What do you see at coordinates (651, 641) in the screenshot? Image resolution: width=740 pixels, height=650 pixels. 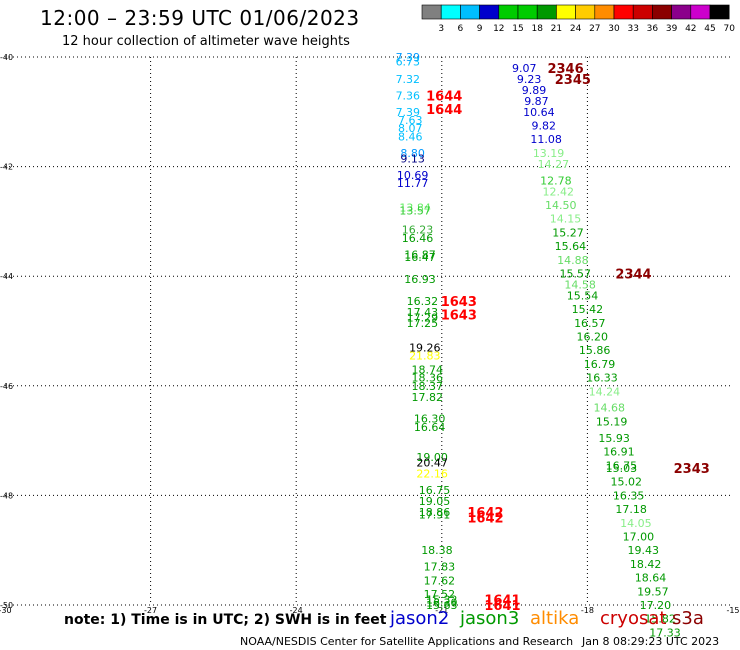 I see `footer-timestamp: Jan 8 08:29:23 UTC 2023` at bounding box center [651, 641].